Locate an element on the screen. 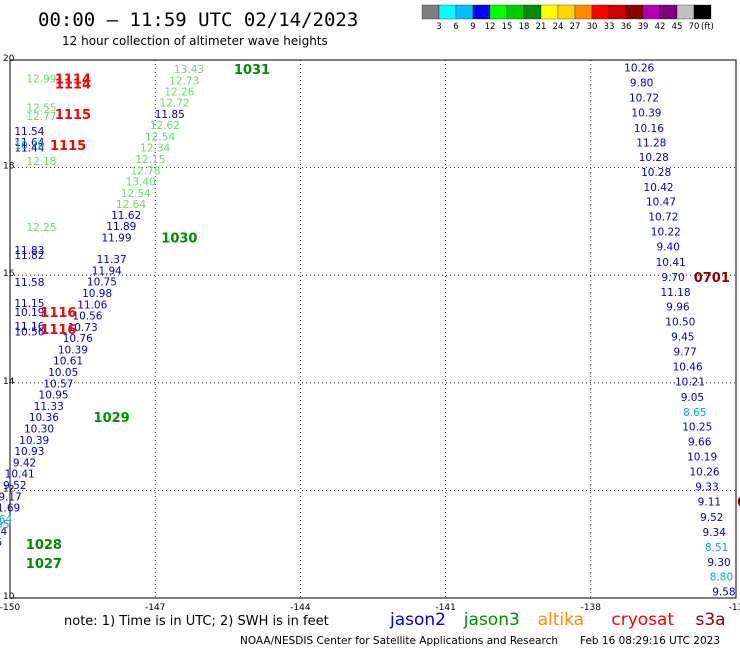 This screenshot has width=740, height=650. swh-point-label: 12.72 is located at coordinates (175, 104).